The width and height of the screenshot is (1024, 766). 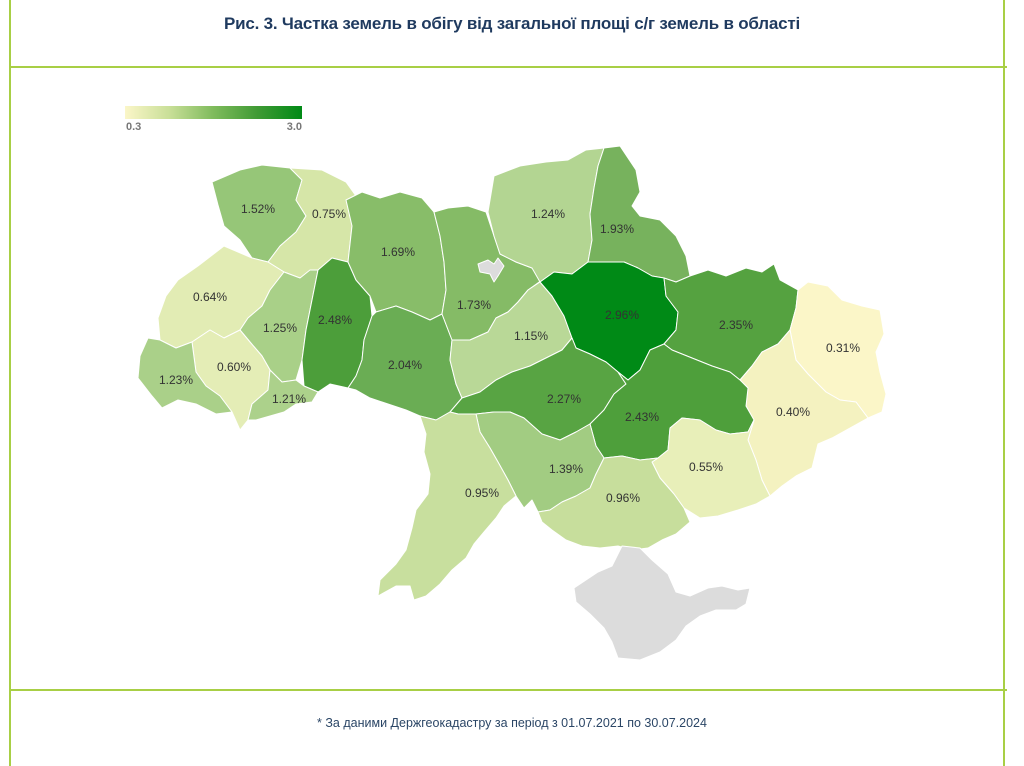 I want to click on label-poltava: 2.96%, so click(x=622, y=315).